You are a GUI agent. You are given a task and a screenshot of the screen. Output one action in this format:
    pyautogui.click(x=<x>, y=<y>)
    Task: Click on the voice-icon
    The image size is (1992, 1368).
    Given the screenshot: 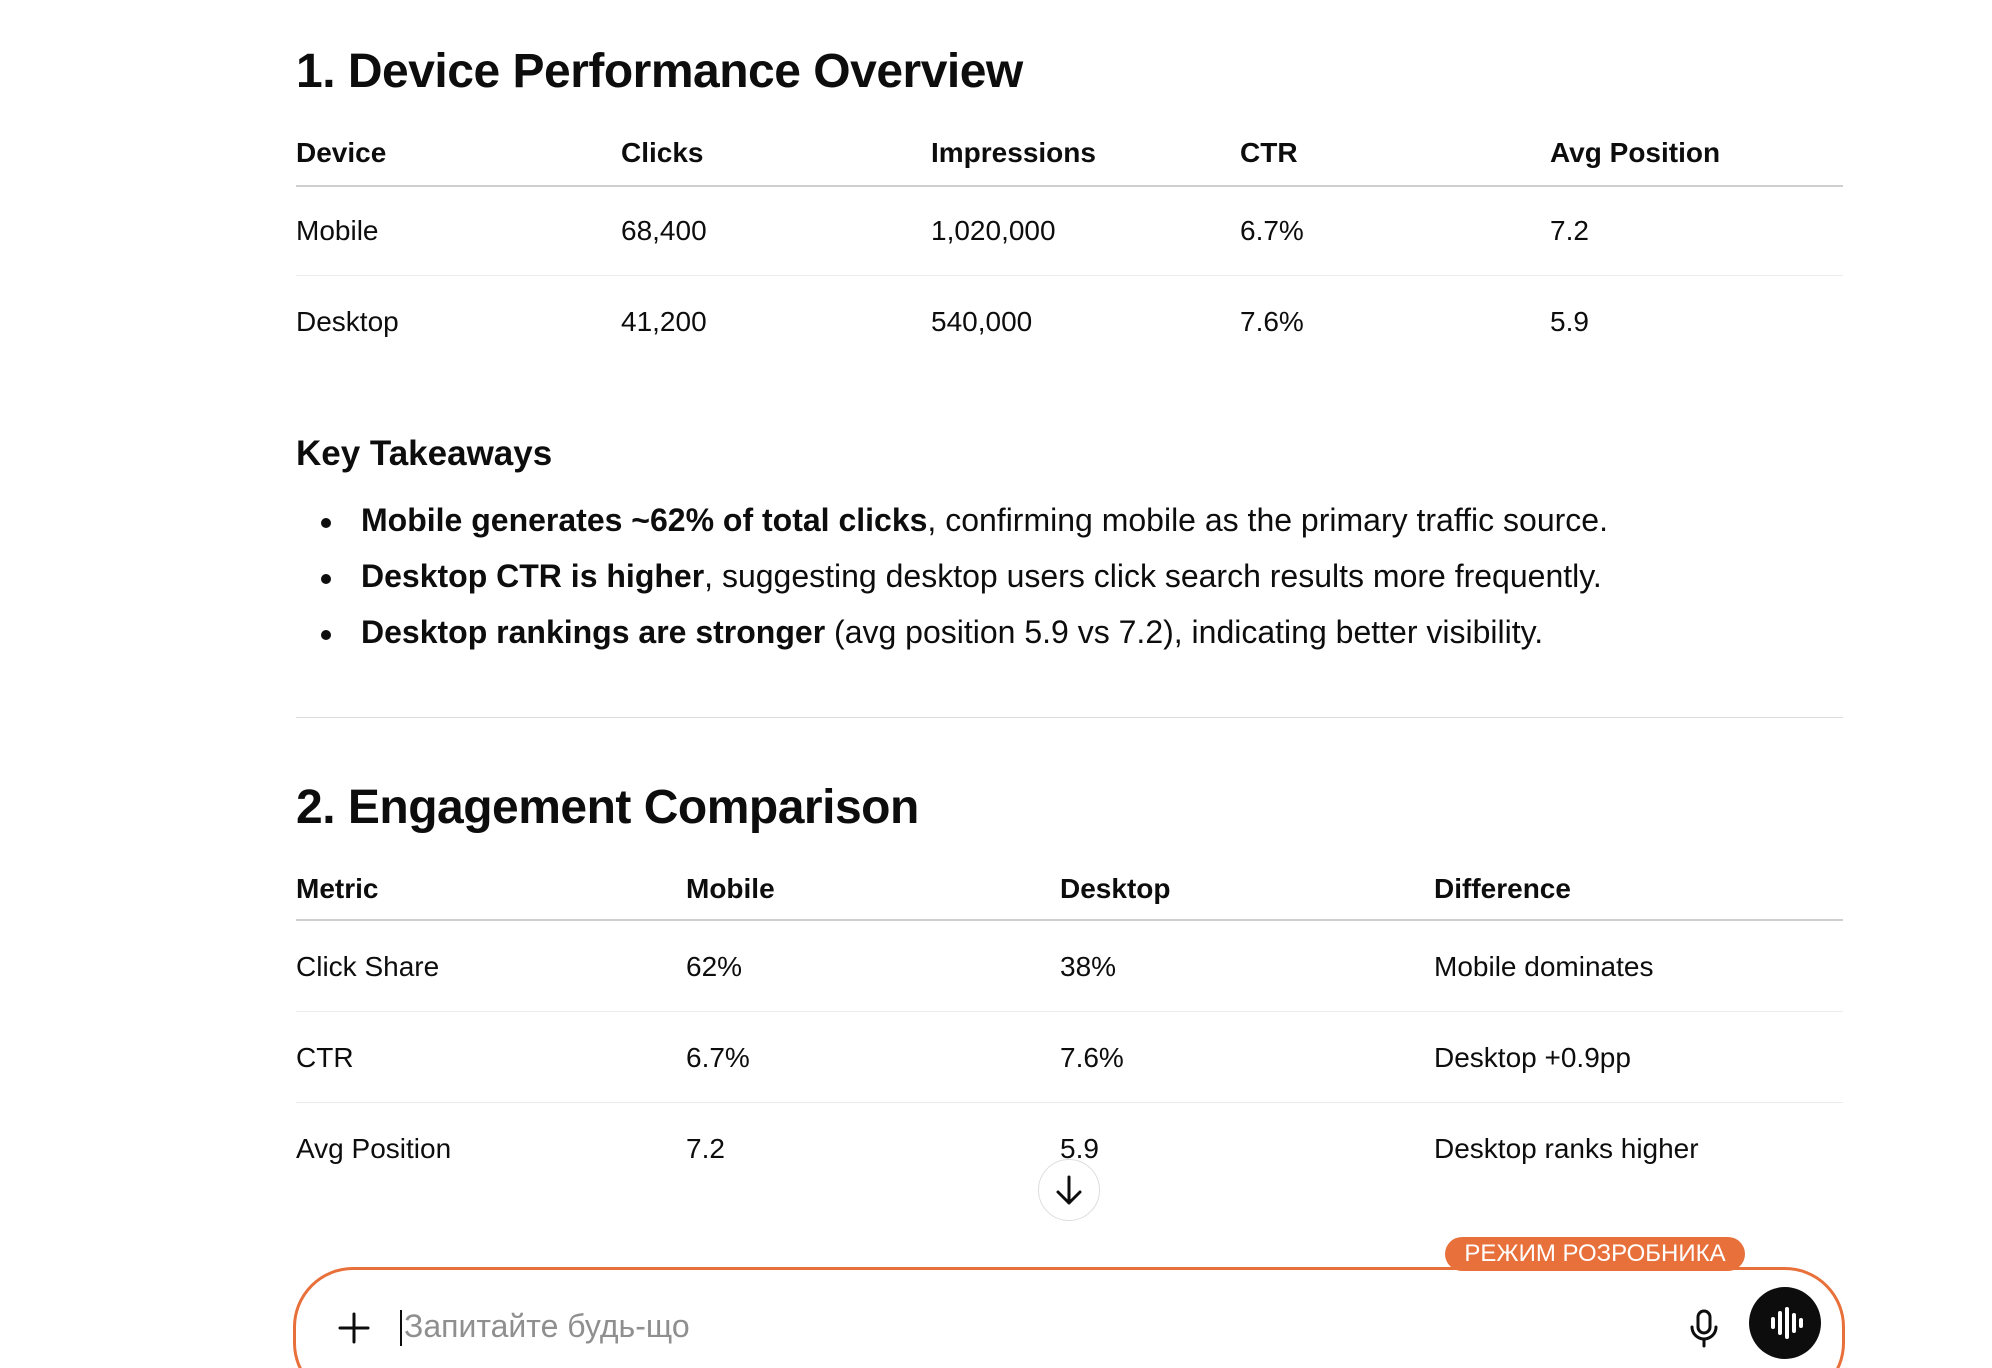 What is the action you would take?
    pyautogui.click(x=1787, y=1323)
    